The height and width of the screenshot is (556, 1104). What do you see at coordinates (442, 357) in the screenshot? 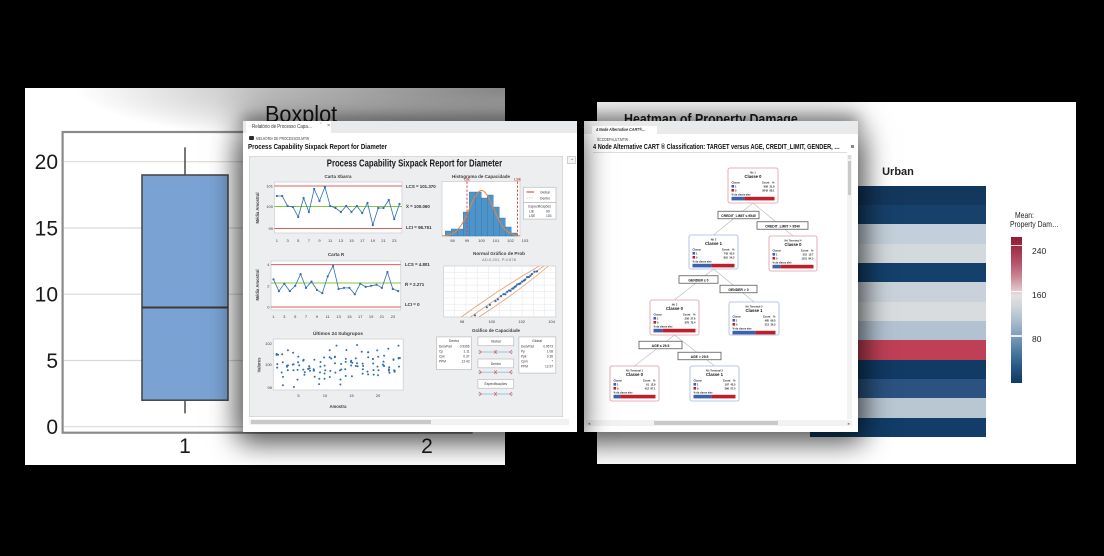
I see `svg-text: Cpk` at bounding box center [442, 357].